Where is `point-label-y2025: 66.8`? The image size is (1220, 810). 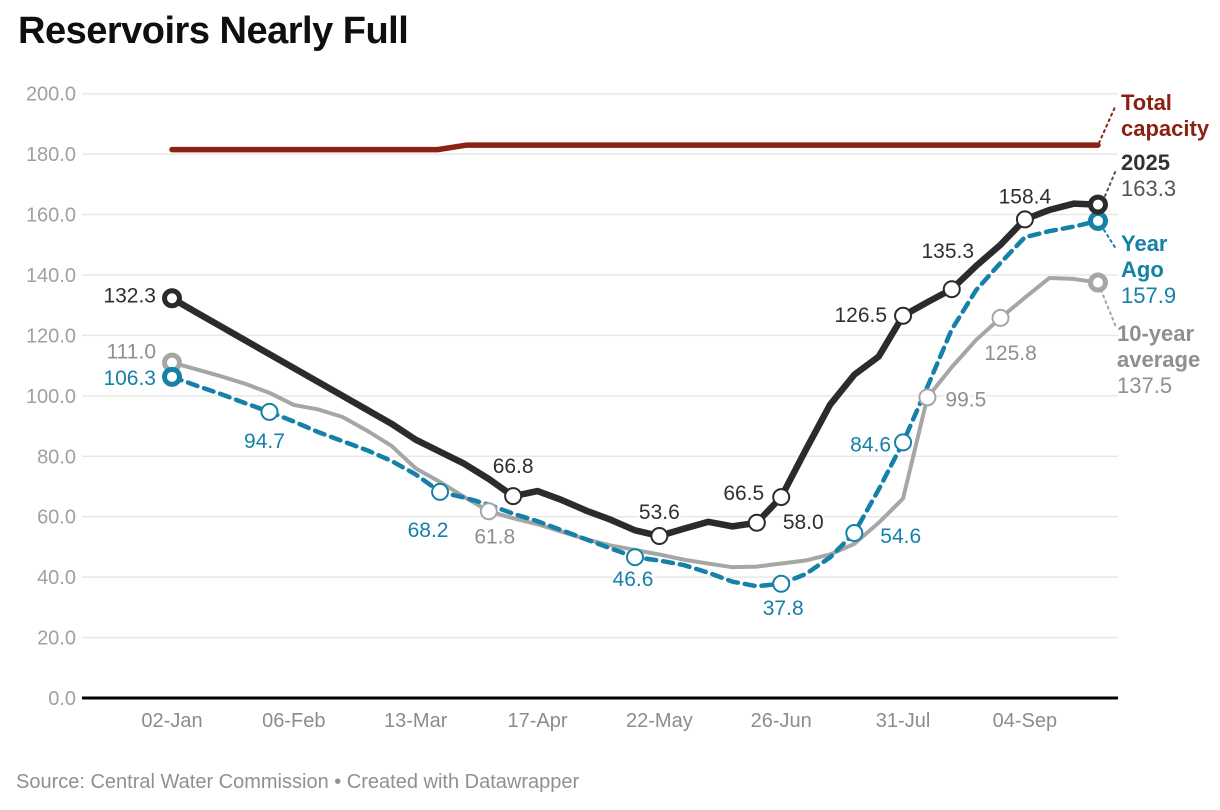
point-label-y2025: 66.8 is located at coordinates (513, 466).